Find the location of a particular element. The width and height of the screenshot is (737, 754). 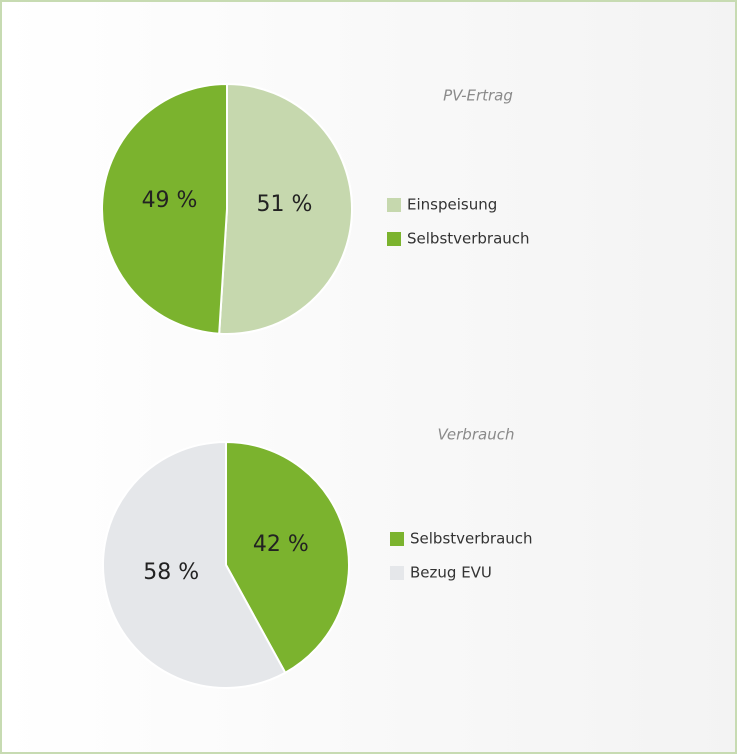

chart-title: PV-Ertrag is located at coordinates (478, 96).